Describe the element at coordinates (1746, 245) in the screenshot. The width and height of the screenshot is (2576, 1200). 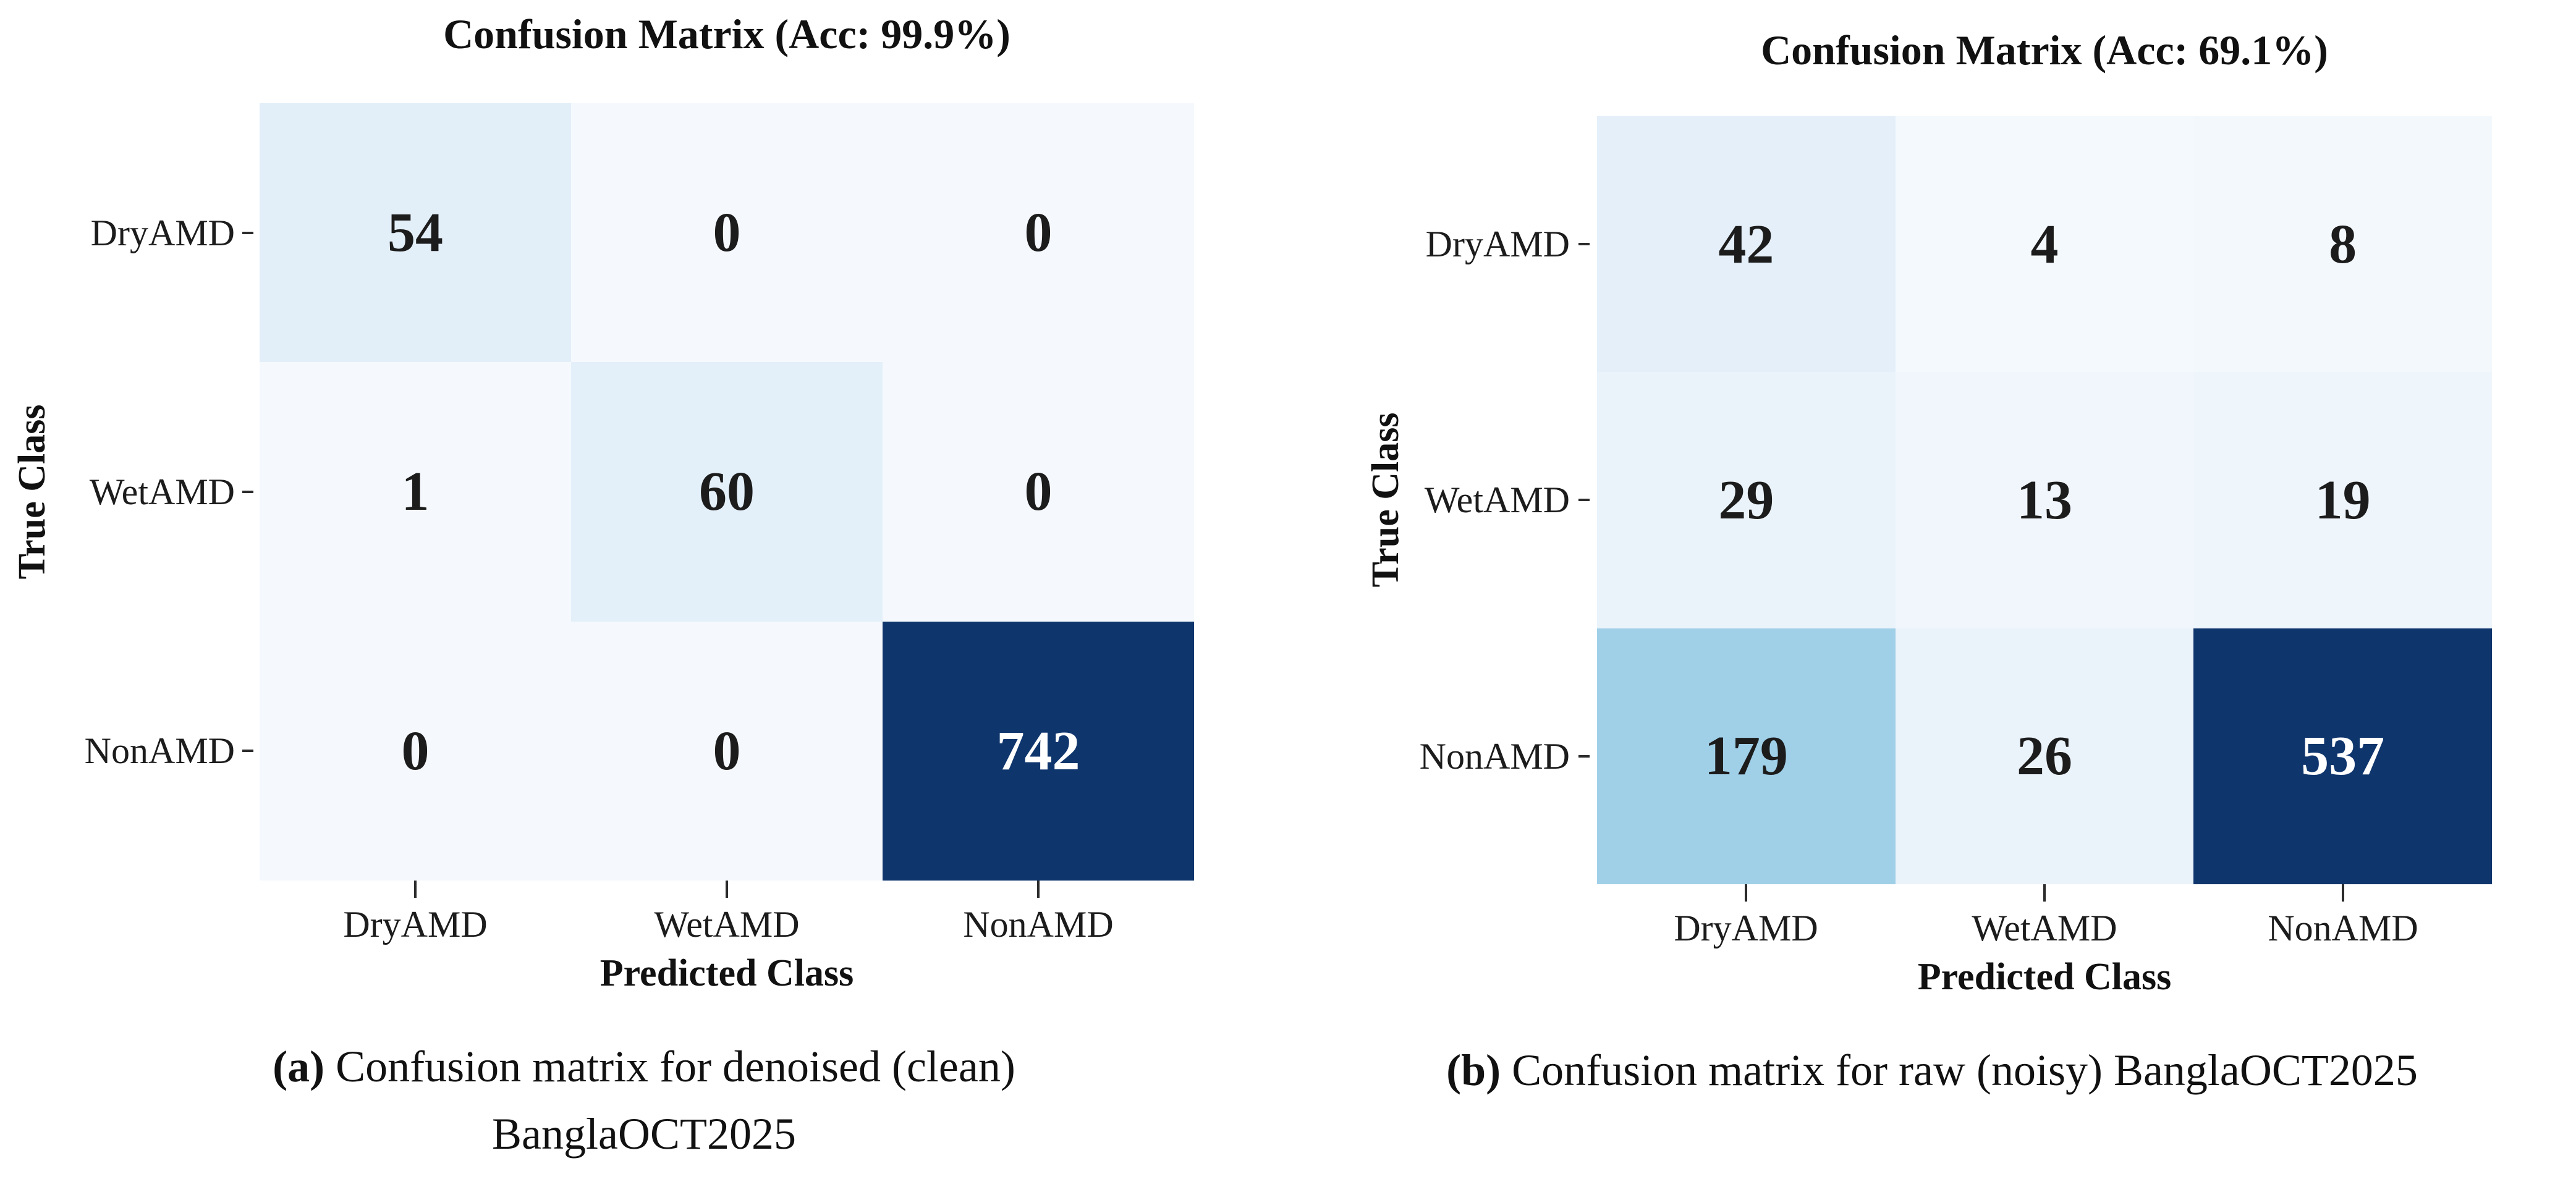
I see `confusion-cell-b-r0c0: 42` at that location.